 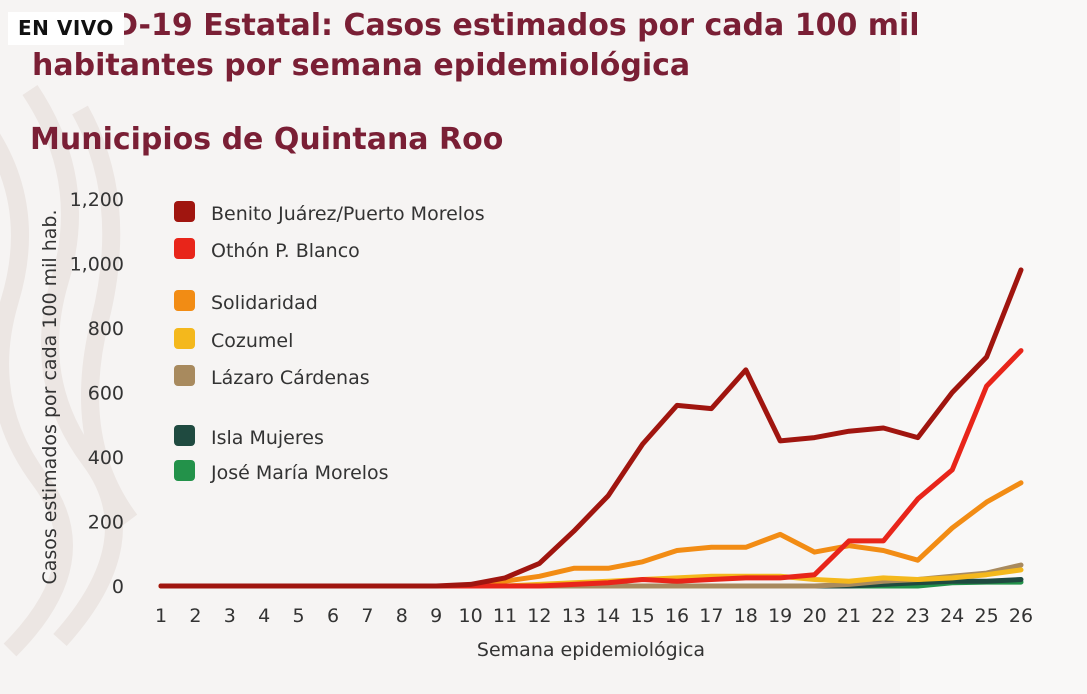 What do you see at coordinates (952, 616) in the screenshot?
I see `x-tick-label: 24` at bounding box center [952, 616].